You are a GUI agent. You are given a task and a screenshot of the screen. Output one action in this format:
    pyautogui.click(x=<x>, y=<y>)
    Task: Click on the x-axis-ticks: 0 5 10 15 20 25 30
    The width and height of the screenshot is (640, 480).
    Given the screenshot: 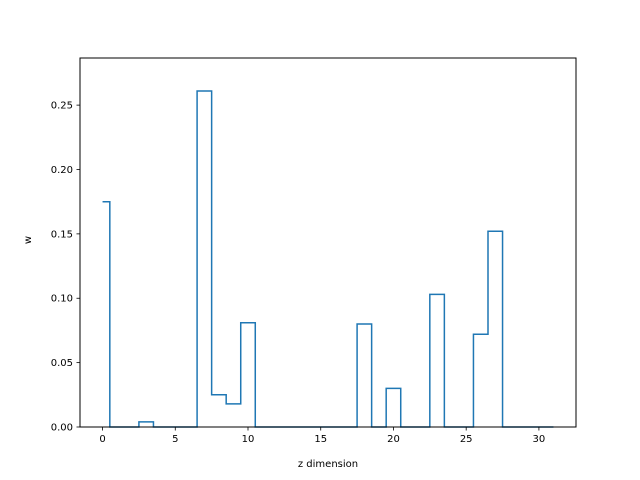 What is the action you would take?
    pyautogui.click(x=322, y=436)
    